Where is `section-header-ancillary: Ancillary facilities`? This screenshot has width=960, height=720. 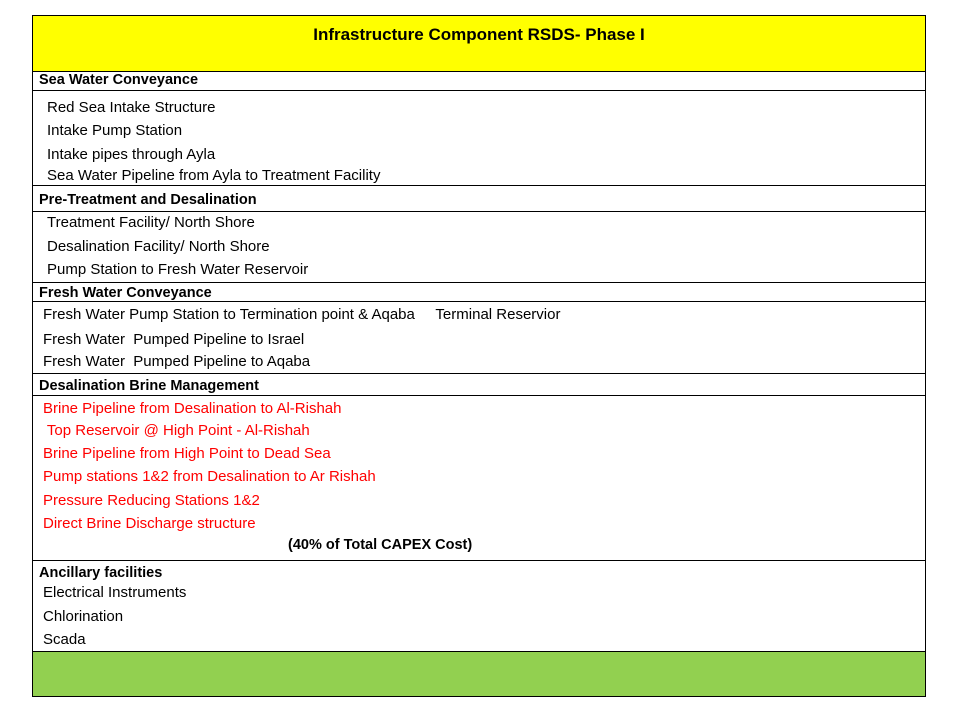
section-header-ancillary: Ancillary facilities is located at coordinates (479, 571).